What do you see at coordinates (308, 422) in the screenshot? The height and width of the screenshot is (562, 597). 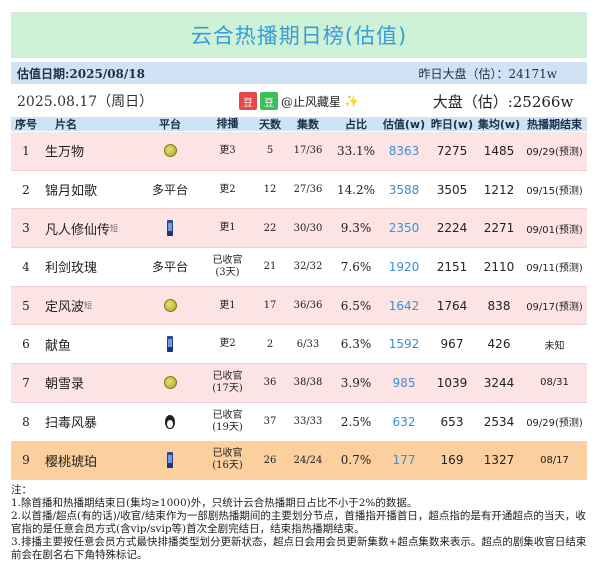 I see `row-episodes: 33/33` at bounding box center [308, 422].